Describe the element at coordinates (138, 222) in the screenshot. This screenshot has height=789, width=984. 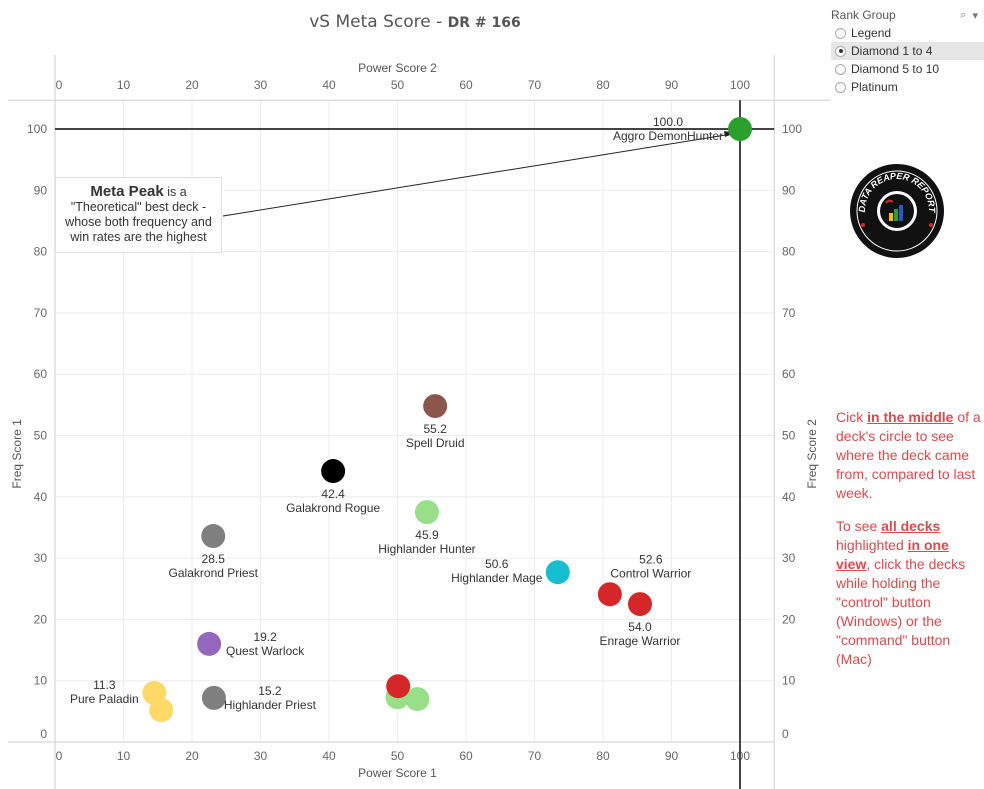
I see `annotation-line3: whose both frequency and` at that location.